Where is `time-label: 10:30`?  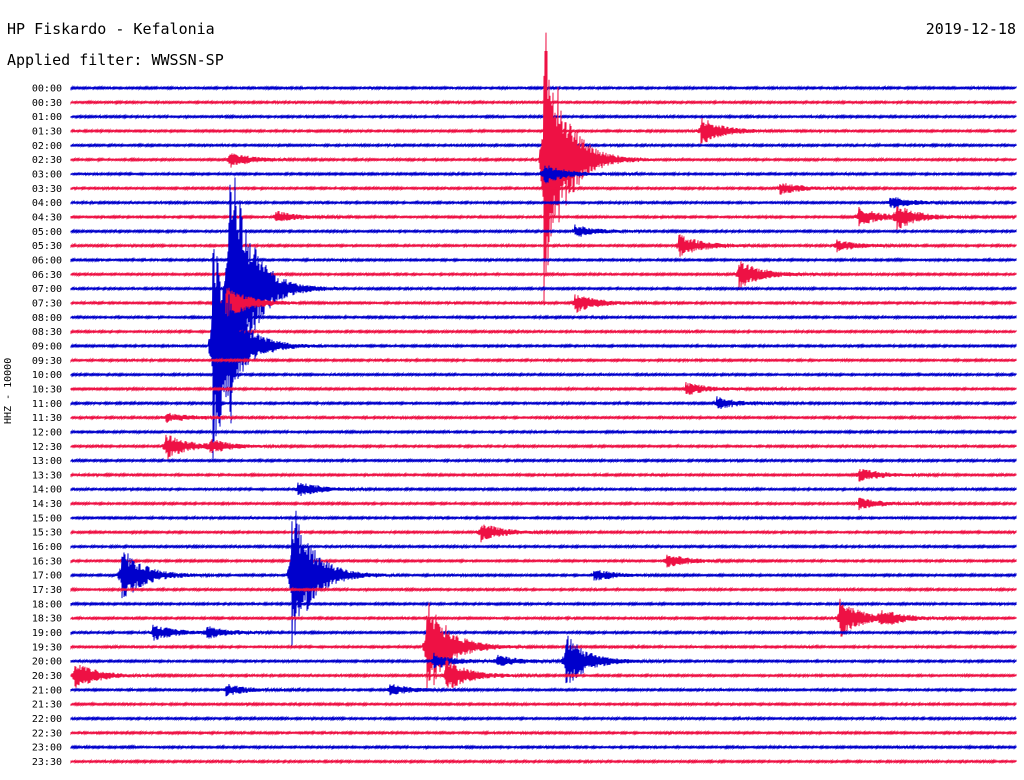
time-label: 10:30 is located at coordinates (47, 389).